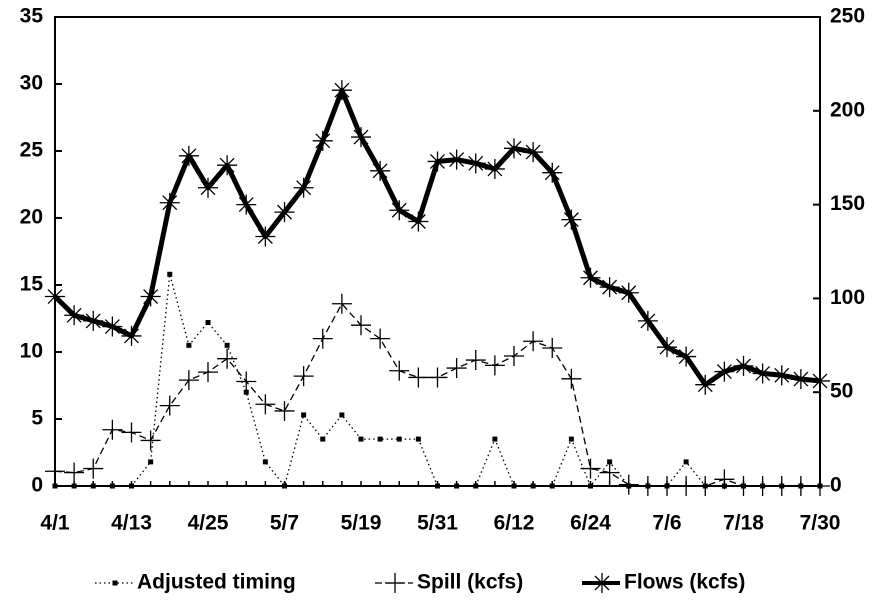  What do you see at coordinates (31, 83) in the screenshot?
I see `y-tick-label: 30` at bounding box center [31, 83].